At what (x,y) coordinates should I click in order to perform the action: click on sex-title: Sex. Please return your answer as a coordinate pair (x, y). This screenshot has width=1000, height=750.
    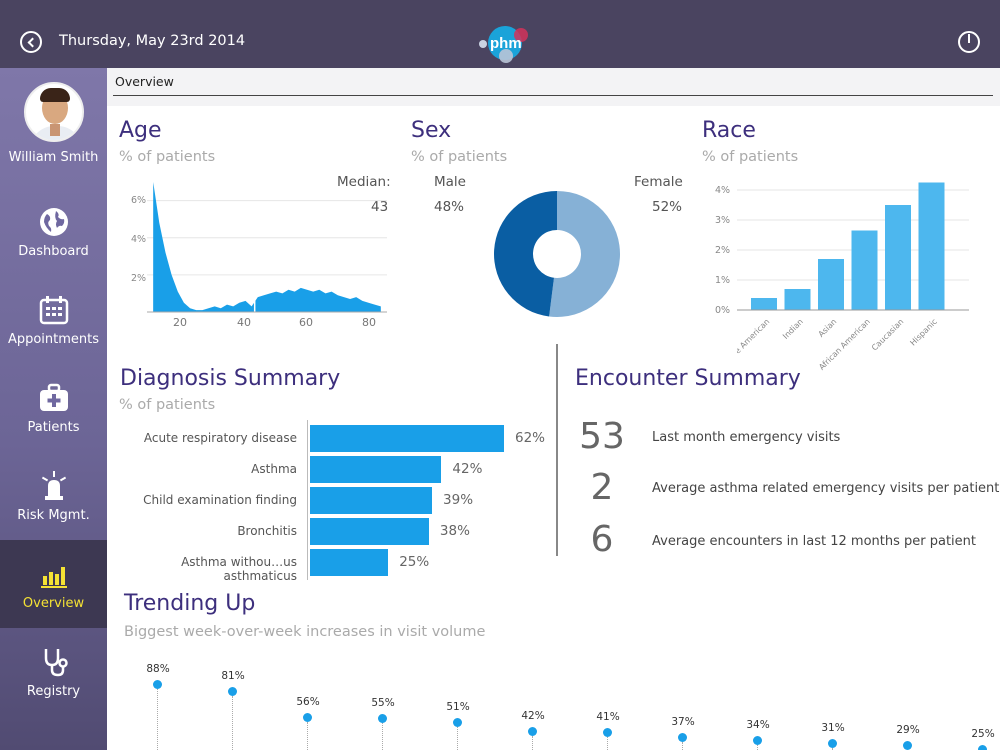
    Looking at the image, I should click on (431, 130).